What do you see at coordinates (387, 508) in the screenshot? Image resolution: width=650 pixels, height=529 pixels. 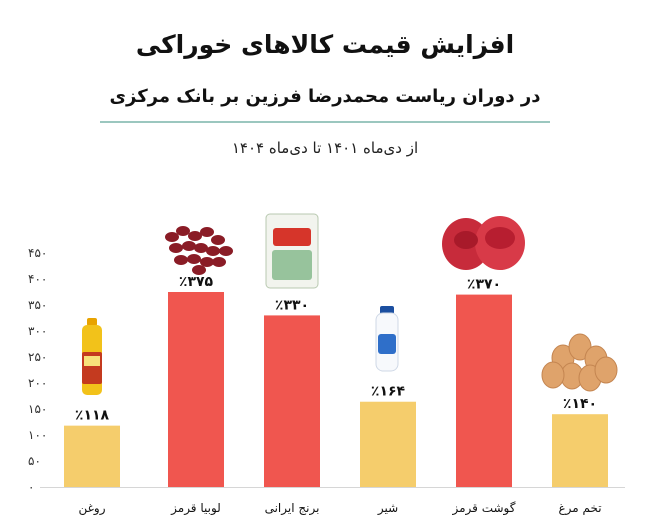 I see `category-label: شیر` at bounding box center [387, 508].